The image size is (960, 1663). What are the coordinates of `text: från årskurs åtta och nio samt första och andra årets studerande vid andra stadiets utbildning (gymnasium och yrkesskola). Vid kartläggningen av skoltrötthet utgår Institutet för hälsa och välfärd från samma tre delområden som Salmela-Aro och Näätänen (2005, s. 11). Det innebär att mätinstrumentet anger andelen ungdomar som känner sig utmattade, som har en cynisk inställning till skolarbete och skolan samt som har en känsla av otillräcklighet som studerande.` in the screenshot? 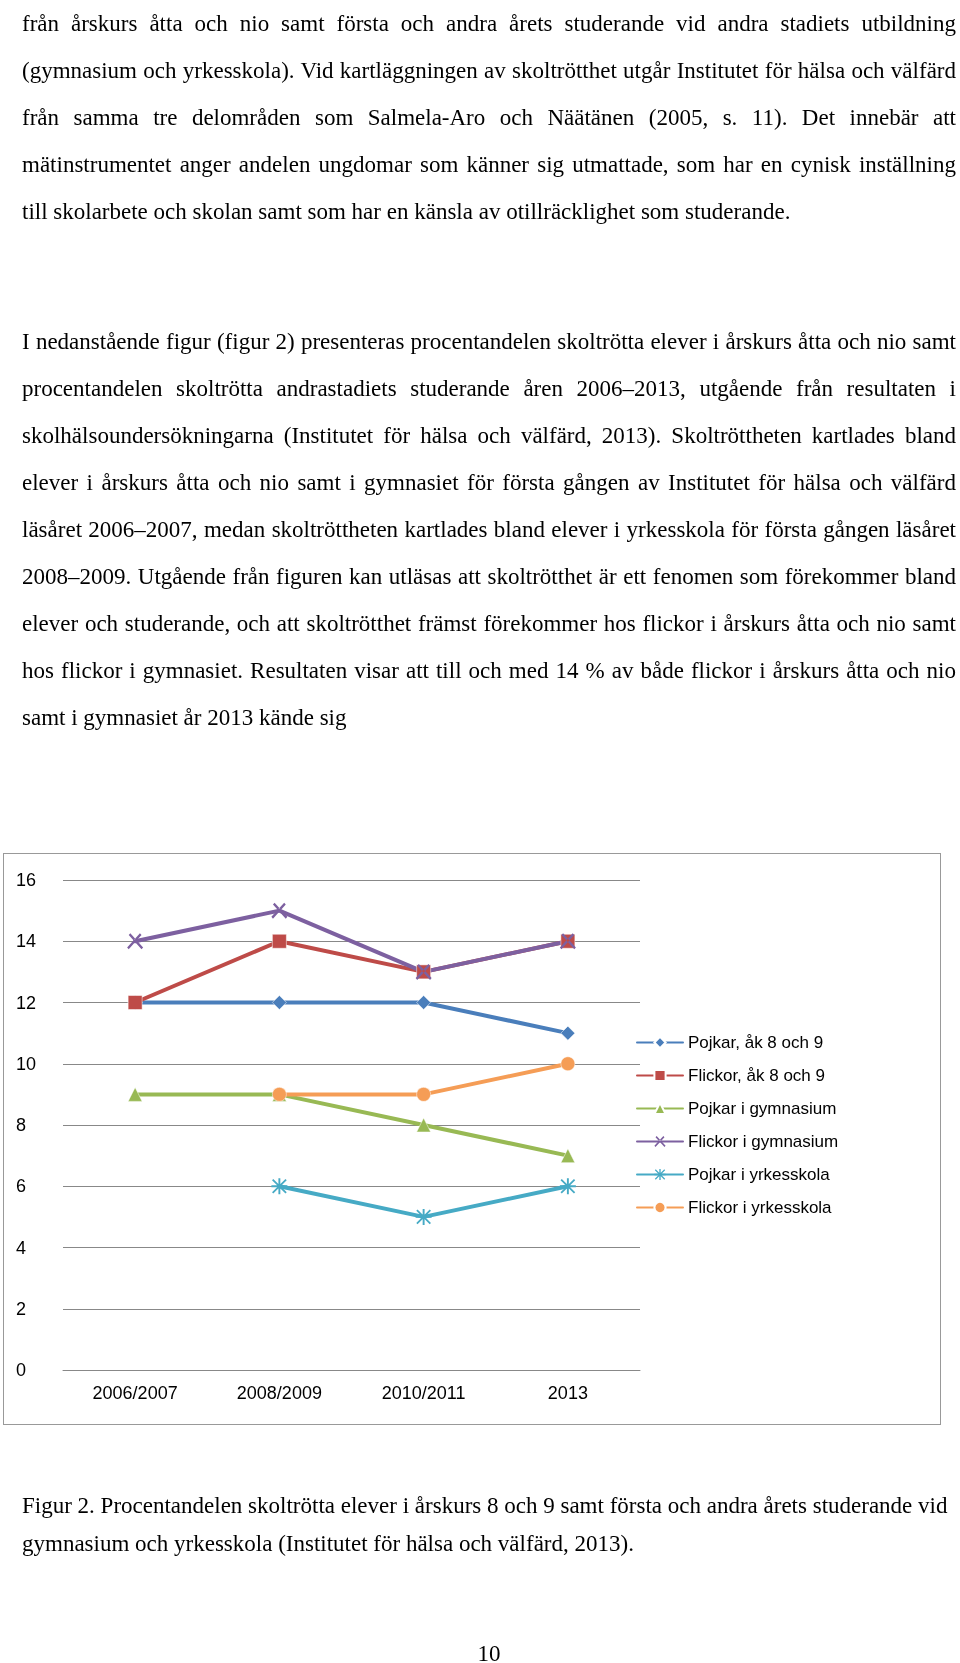 It's located at (489, 118).